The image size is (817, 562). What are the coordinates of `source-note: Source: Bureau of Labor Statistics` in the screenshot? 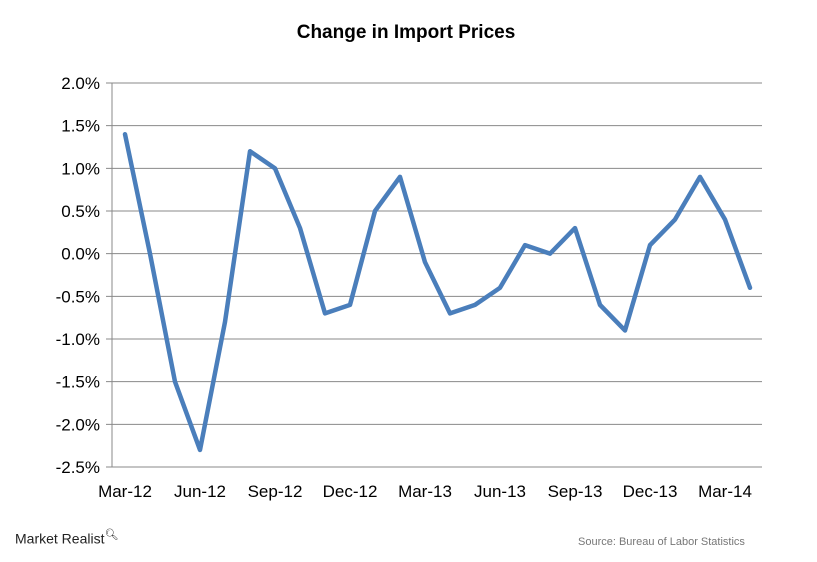 It's located at (661, 542).